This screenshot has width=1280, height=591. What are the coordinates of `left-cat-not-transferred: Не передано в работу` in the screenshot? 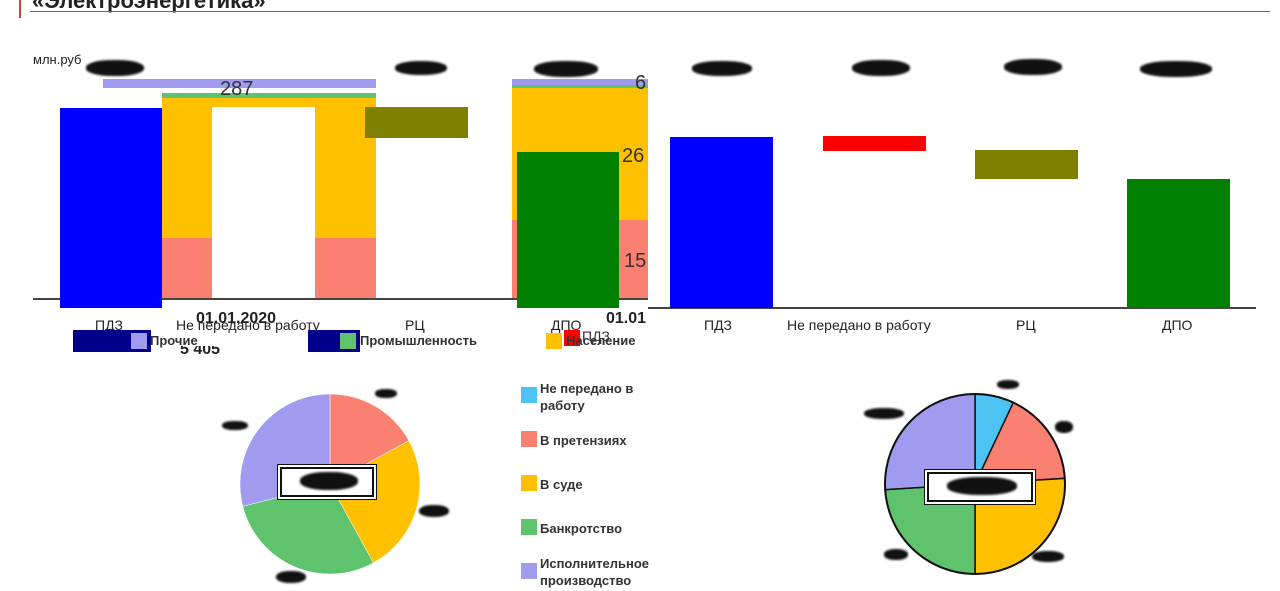 It's located at (248, 325).